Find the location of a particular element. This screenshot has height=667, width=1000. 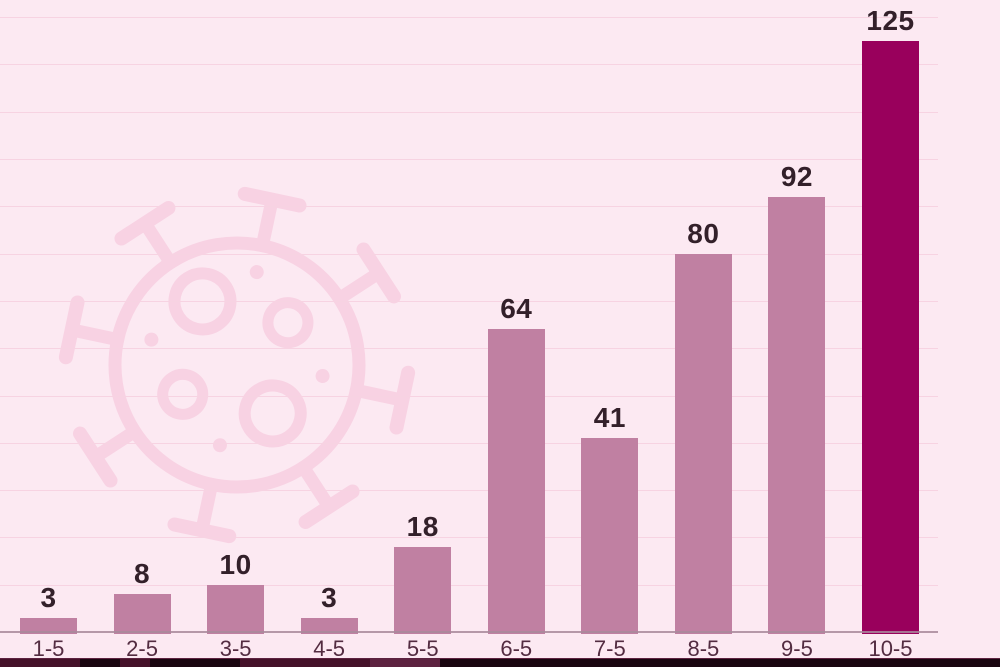

x-axis-line is located at coordinates (469, 632).